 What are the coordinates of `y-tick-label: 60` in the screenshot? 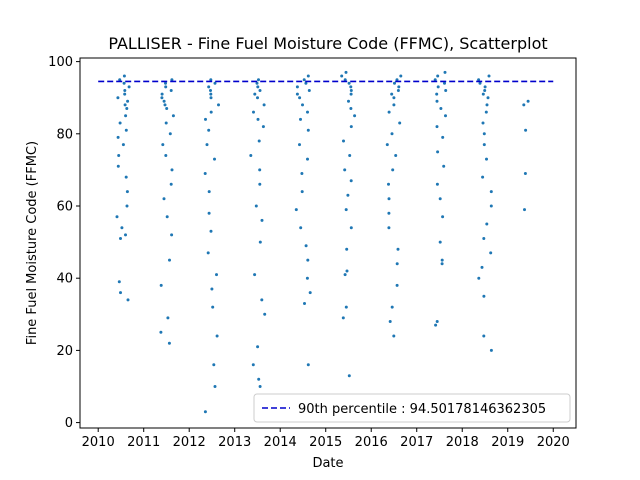 It's located at (64, 207).